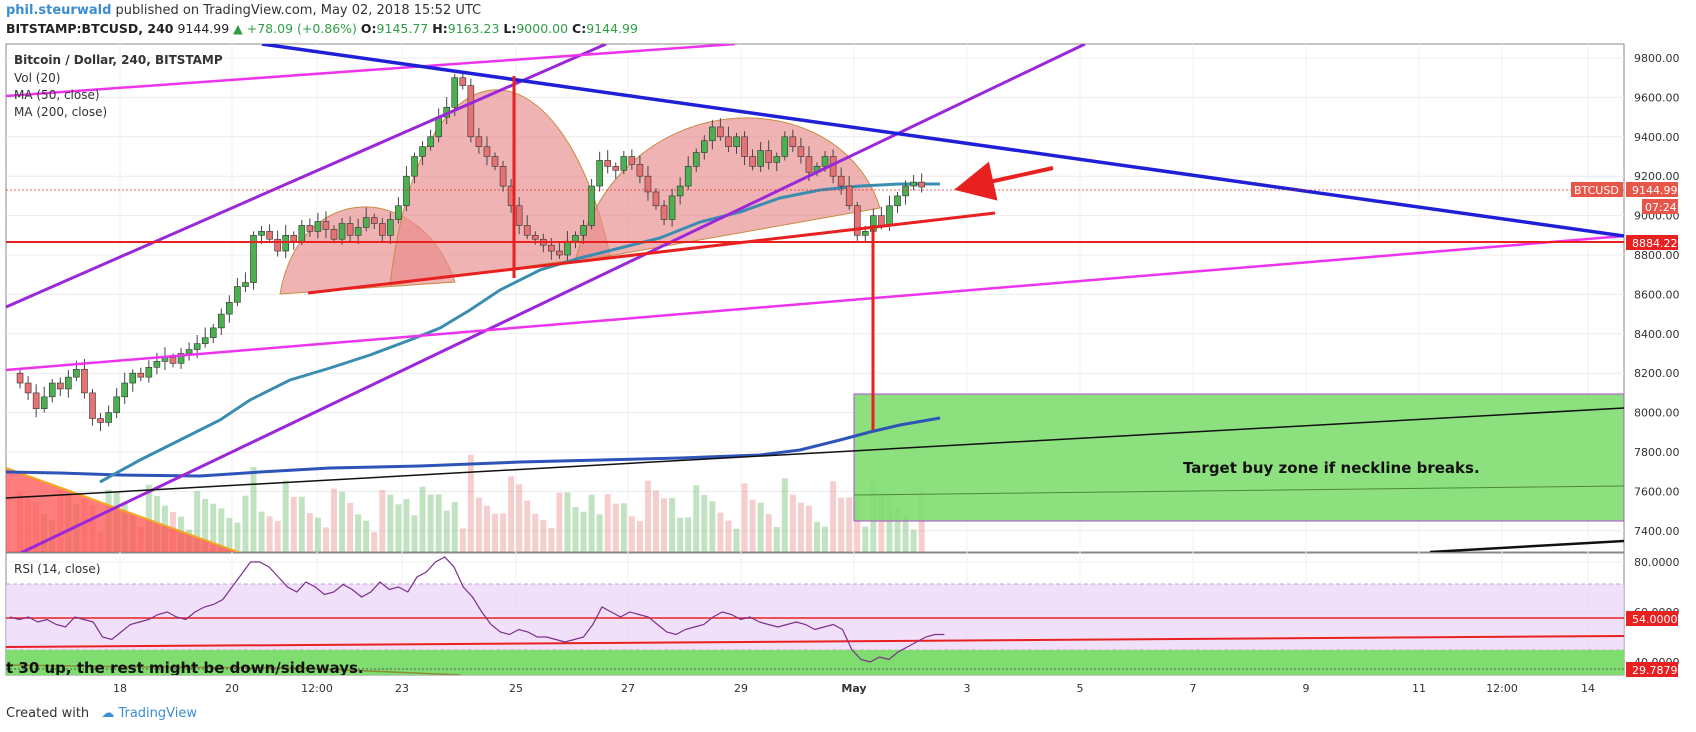 The width and height of the screenshot is (1696, 732). Describe the element at coordinates (90, 28) in the screenshot. I see `symbol-label: BITSTAMP:BTCUSD, 240` at that location.